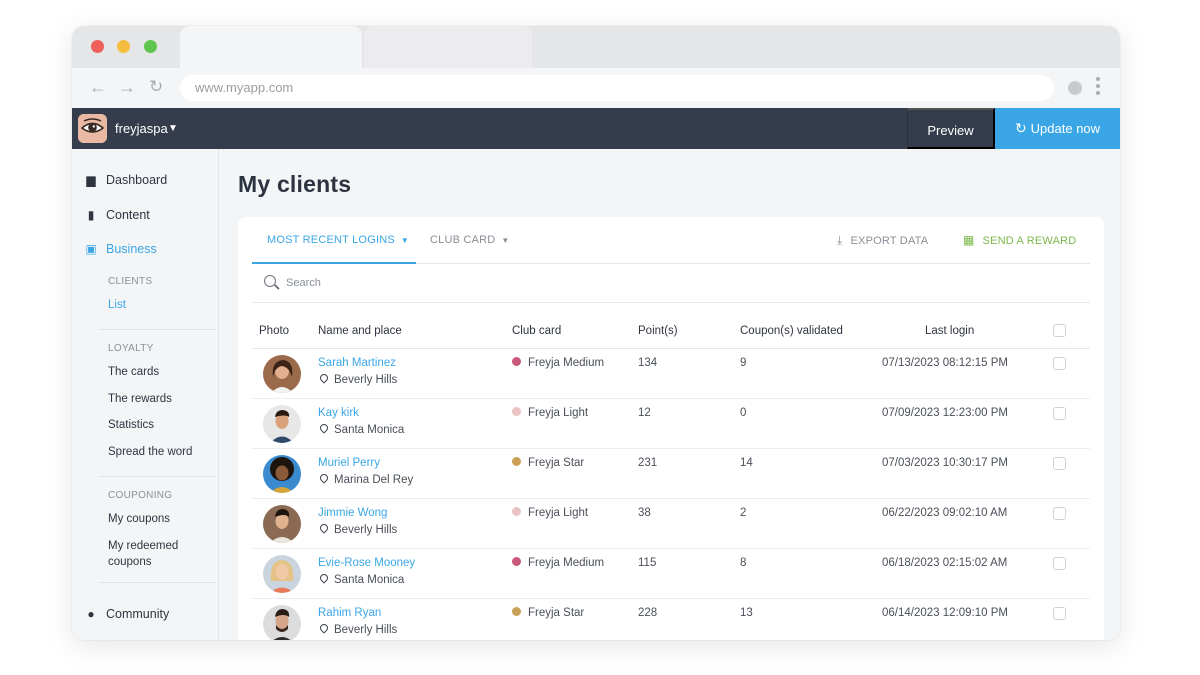  Describe the element at coordinates (139, 519) in the screenshot. I see `sidebar-item-my-coupons: My coupons` at that location.